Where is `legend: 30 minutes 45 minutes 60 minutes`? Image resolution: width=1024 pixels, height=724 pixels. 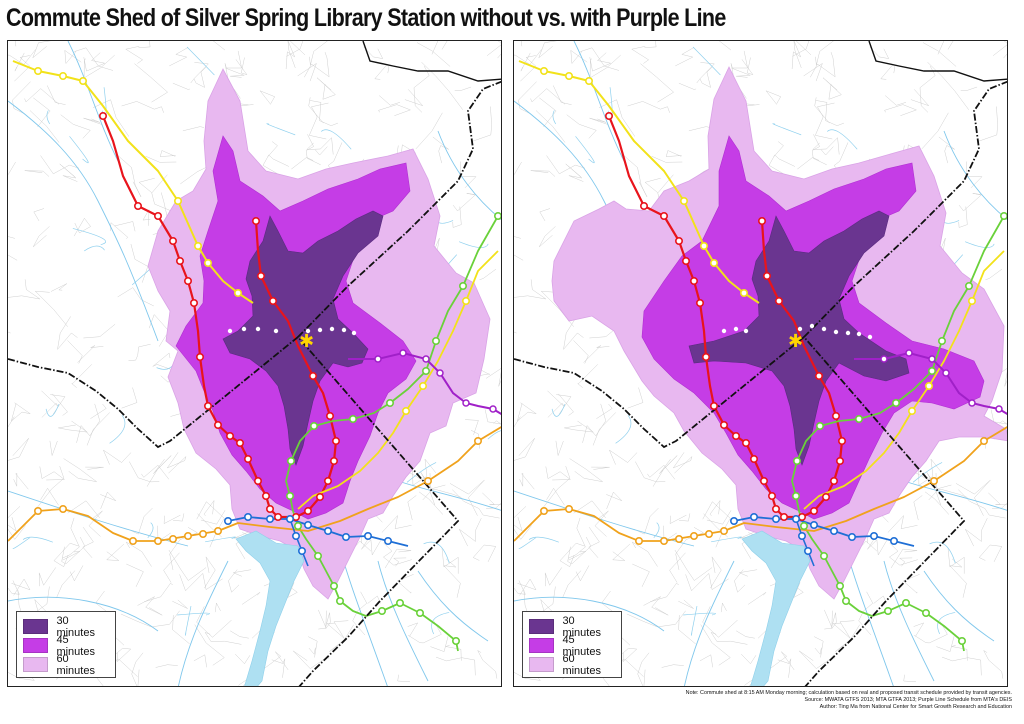 legend: 30 minutes 45 minutes 60 minutes is located at coordinates (572, 644).